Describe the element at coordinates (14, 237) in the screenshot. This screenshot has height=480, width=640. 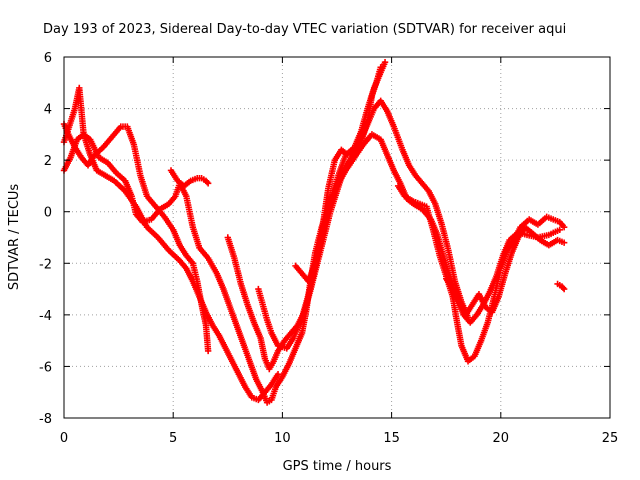
I see `y-axis-label: SDTVAR / TECUs` at that location.